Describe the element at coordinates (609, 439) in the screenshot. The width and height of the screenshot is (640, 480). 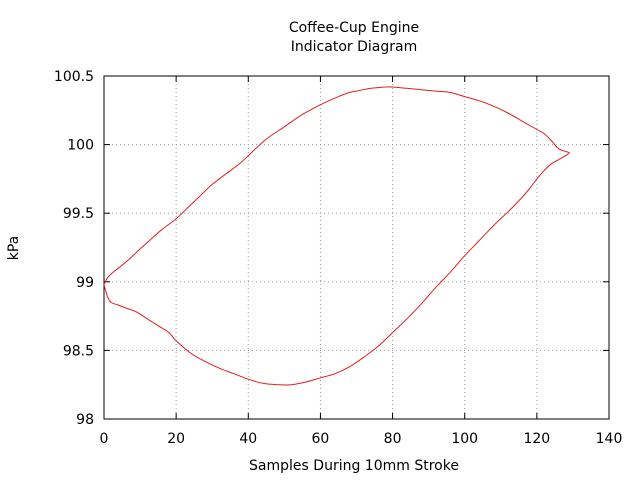
I see `x-tick-label: 140` at that location.